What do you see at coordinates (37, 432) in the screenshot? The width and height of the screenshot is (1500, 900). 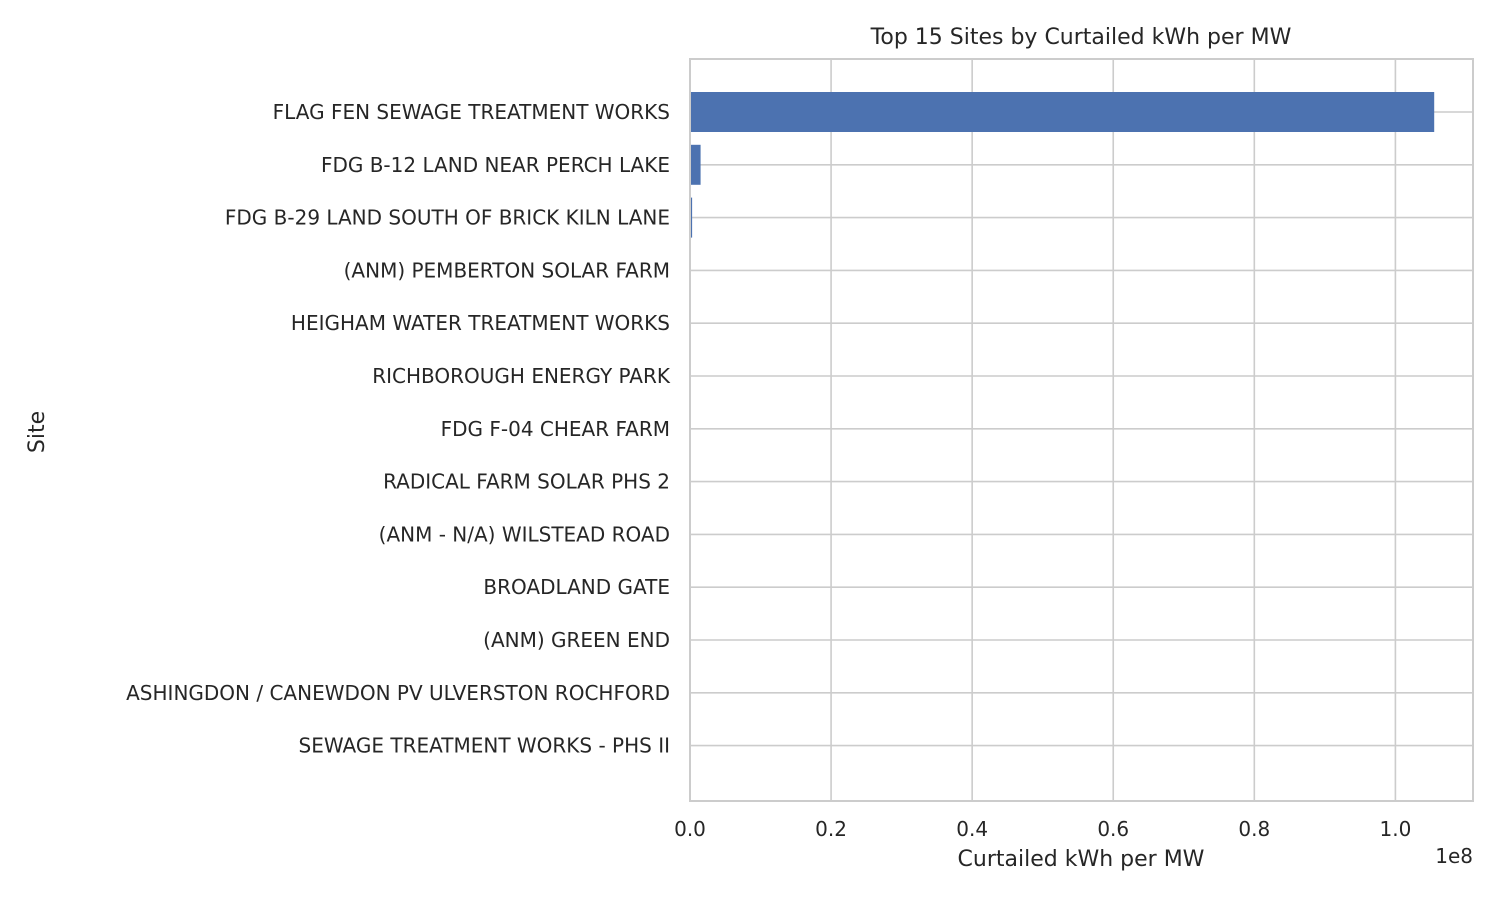 I see `y-axis-label: Site` at bounding box center [37, 432].